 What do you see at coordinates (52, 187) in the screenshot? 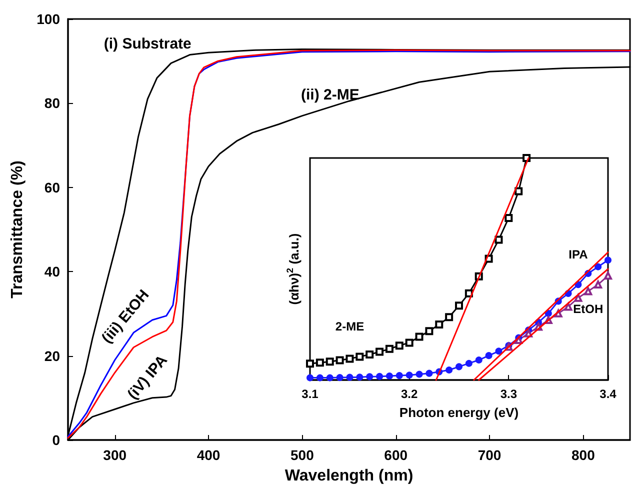
I see `y-tick-label: 60` at bounding box center [52, 187].